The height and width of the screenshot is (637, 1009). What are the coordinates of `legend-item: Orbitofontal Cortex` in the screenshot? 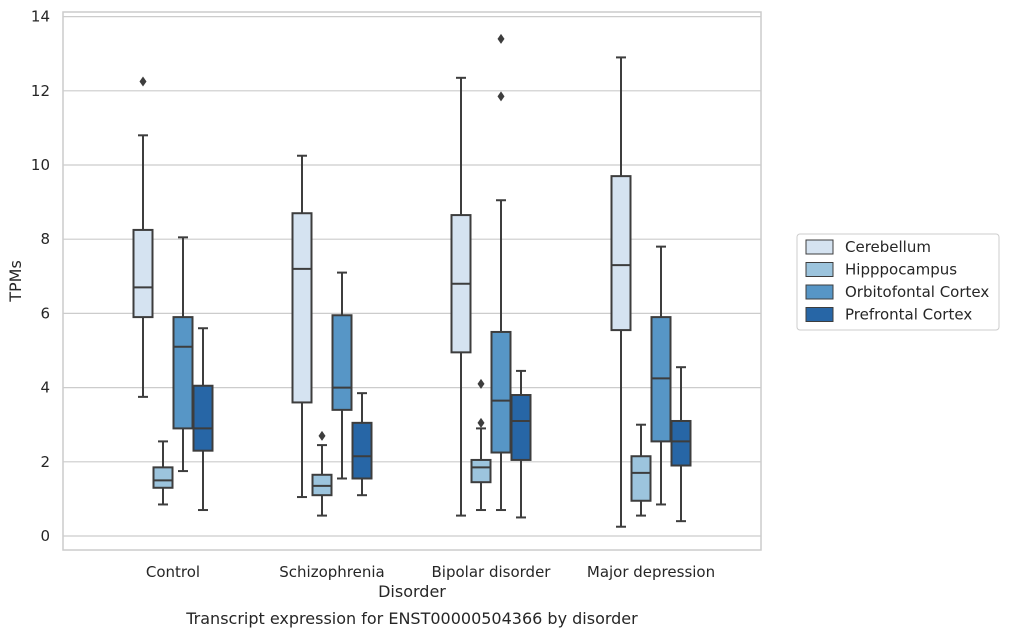 It's located at (897, 292).